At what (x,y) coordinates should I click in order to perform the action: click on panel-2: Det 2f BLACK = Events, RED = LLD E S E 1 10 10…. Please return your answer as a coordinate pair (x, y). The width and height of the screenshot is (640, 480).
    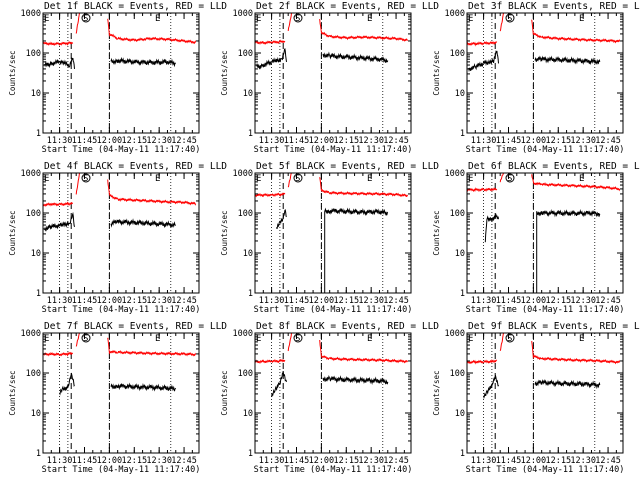
    Looking at the image, I should click on (329, 78).